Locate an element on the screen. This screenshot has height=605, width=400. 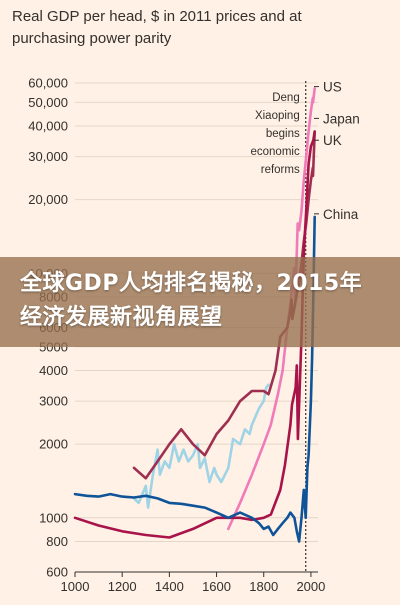
x-tick-label: 1600 is located at coordinates (216, 586).